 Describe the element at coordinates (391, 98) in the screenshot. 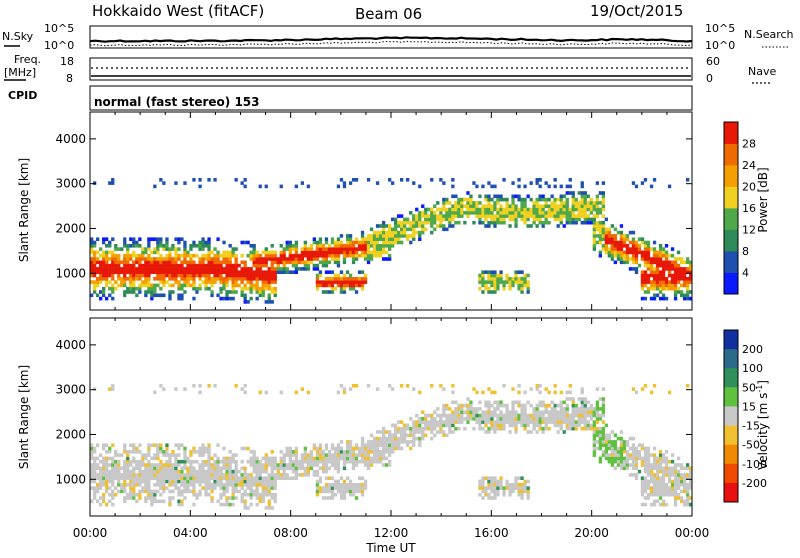

I see `cpid-frame` at that location.